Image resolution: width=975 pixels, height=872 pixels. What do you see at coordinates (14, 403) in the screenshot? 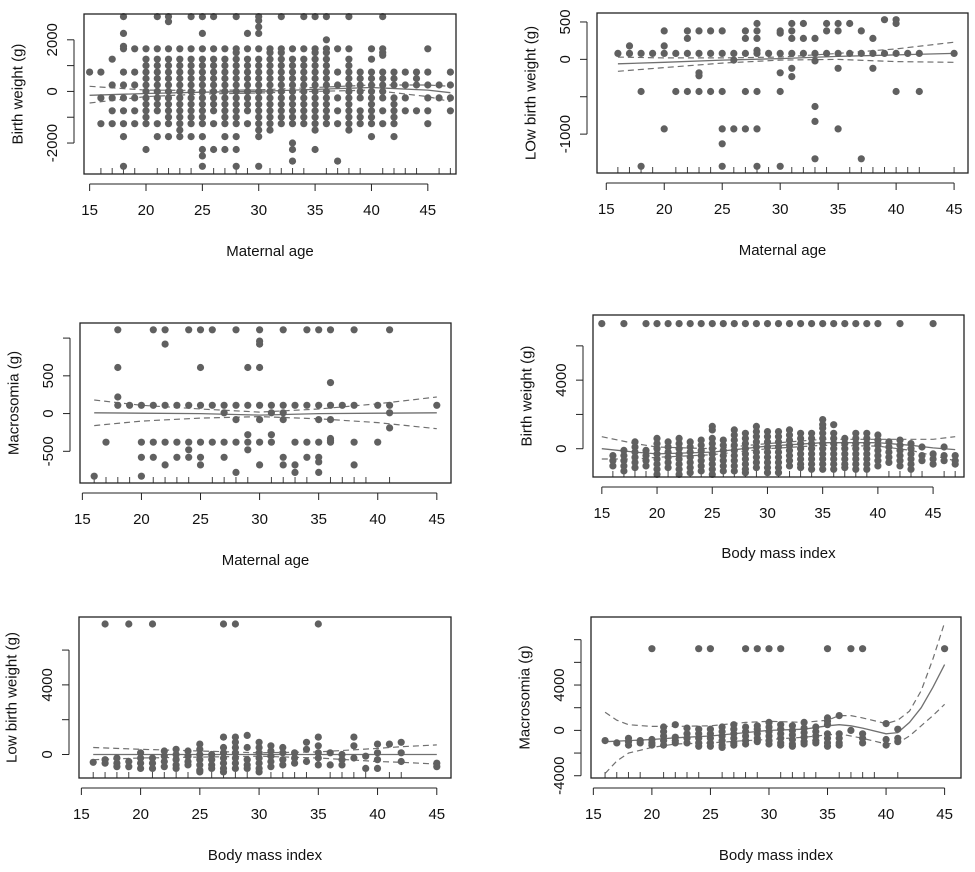
I see `y-axis-label: Macrosomia (g)` at bounding box center [14, 403].